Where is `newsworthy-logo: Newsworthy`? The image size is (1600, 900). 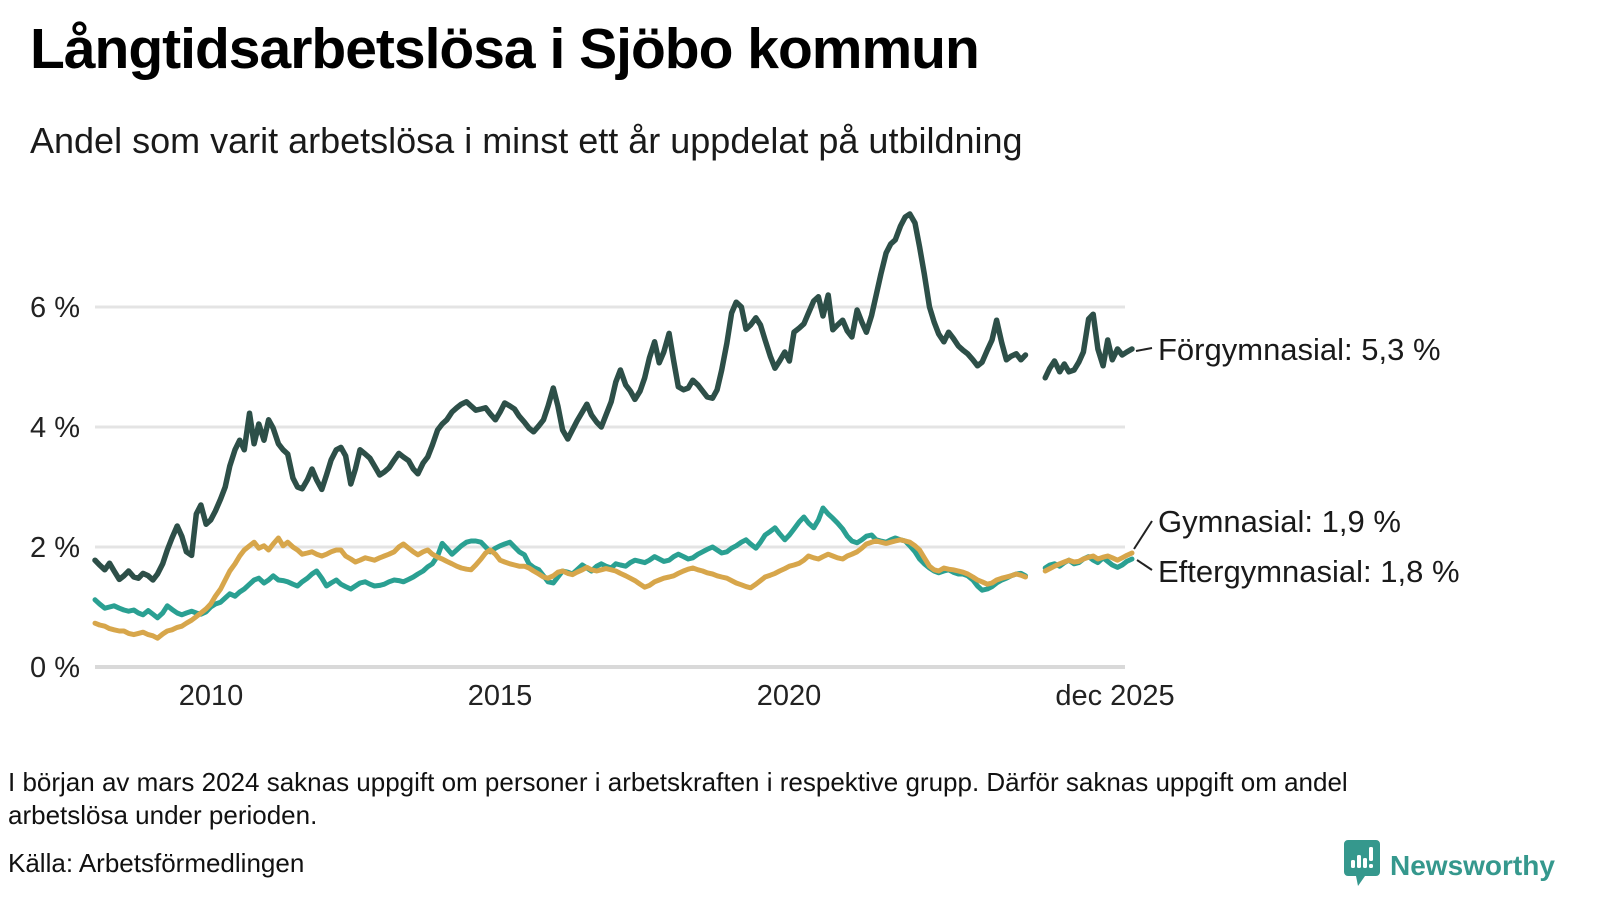
newsworthy-logo: Newsworthy is located at coordinates (1448, 865).